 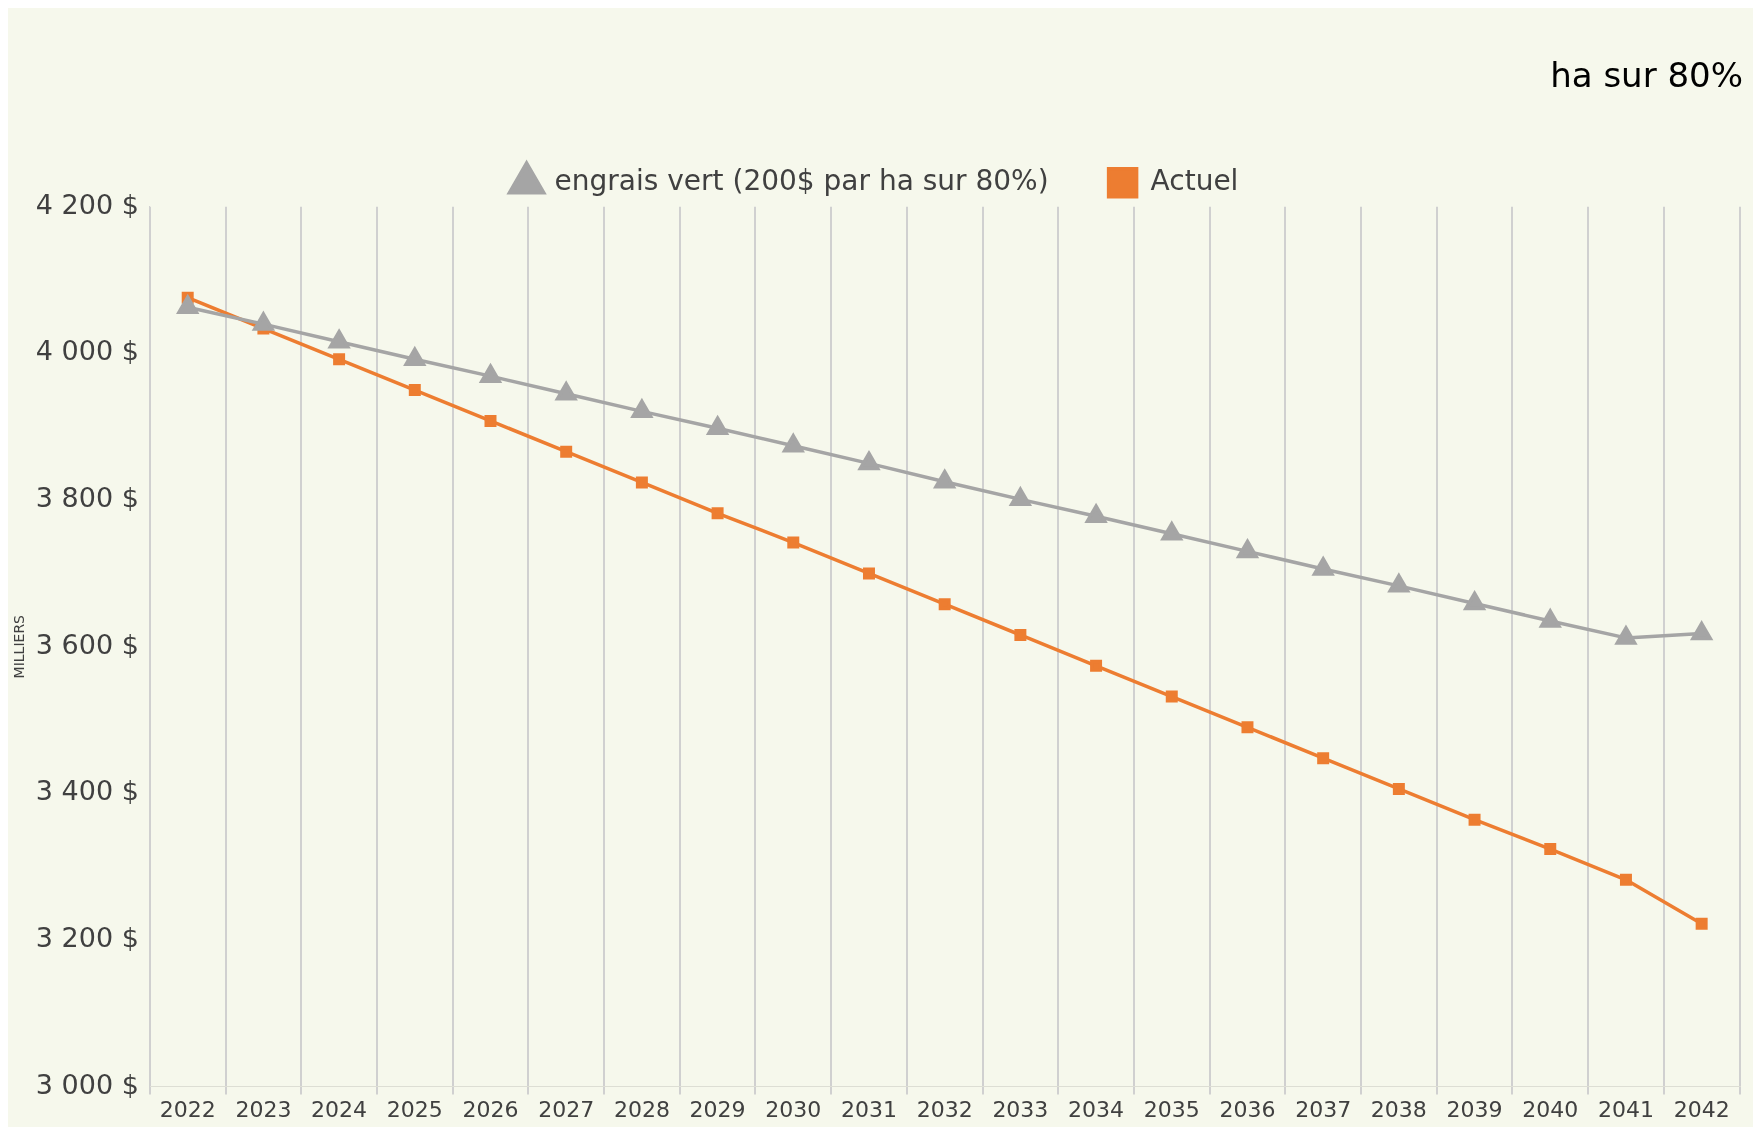 What do you see at coordinates (19, 646) in the screenshot?
I see `y-axis-title: MILLIERS` at bounding box center [19, 646].